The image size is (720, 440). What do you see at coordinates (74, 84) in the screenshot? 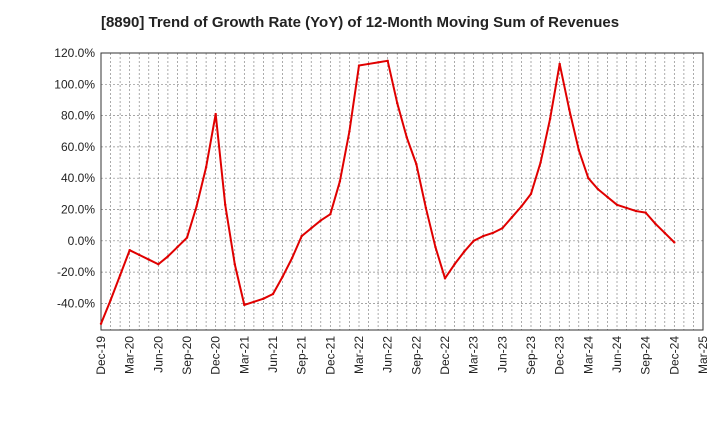
I see `y-tick-label: 100.0%` at bounding box center [74, 84].